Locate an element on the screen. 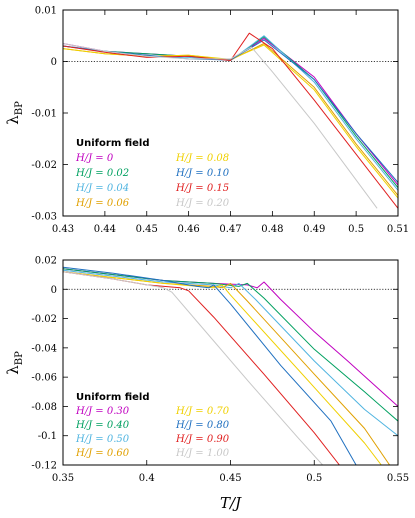  legend-entry: H/J = 0.80 is located at coordinates (202, 425).